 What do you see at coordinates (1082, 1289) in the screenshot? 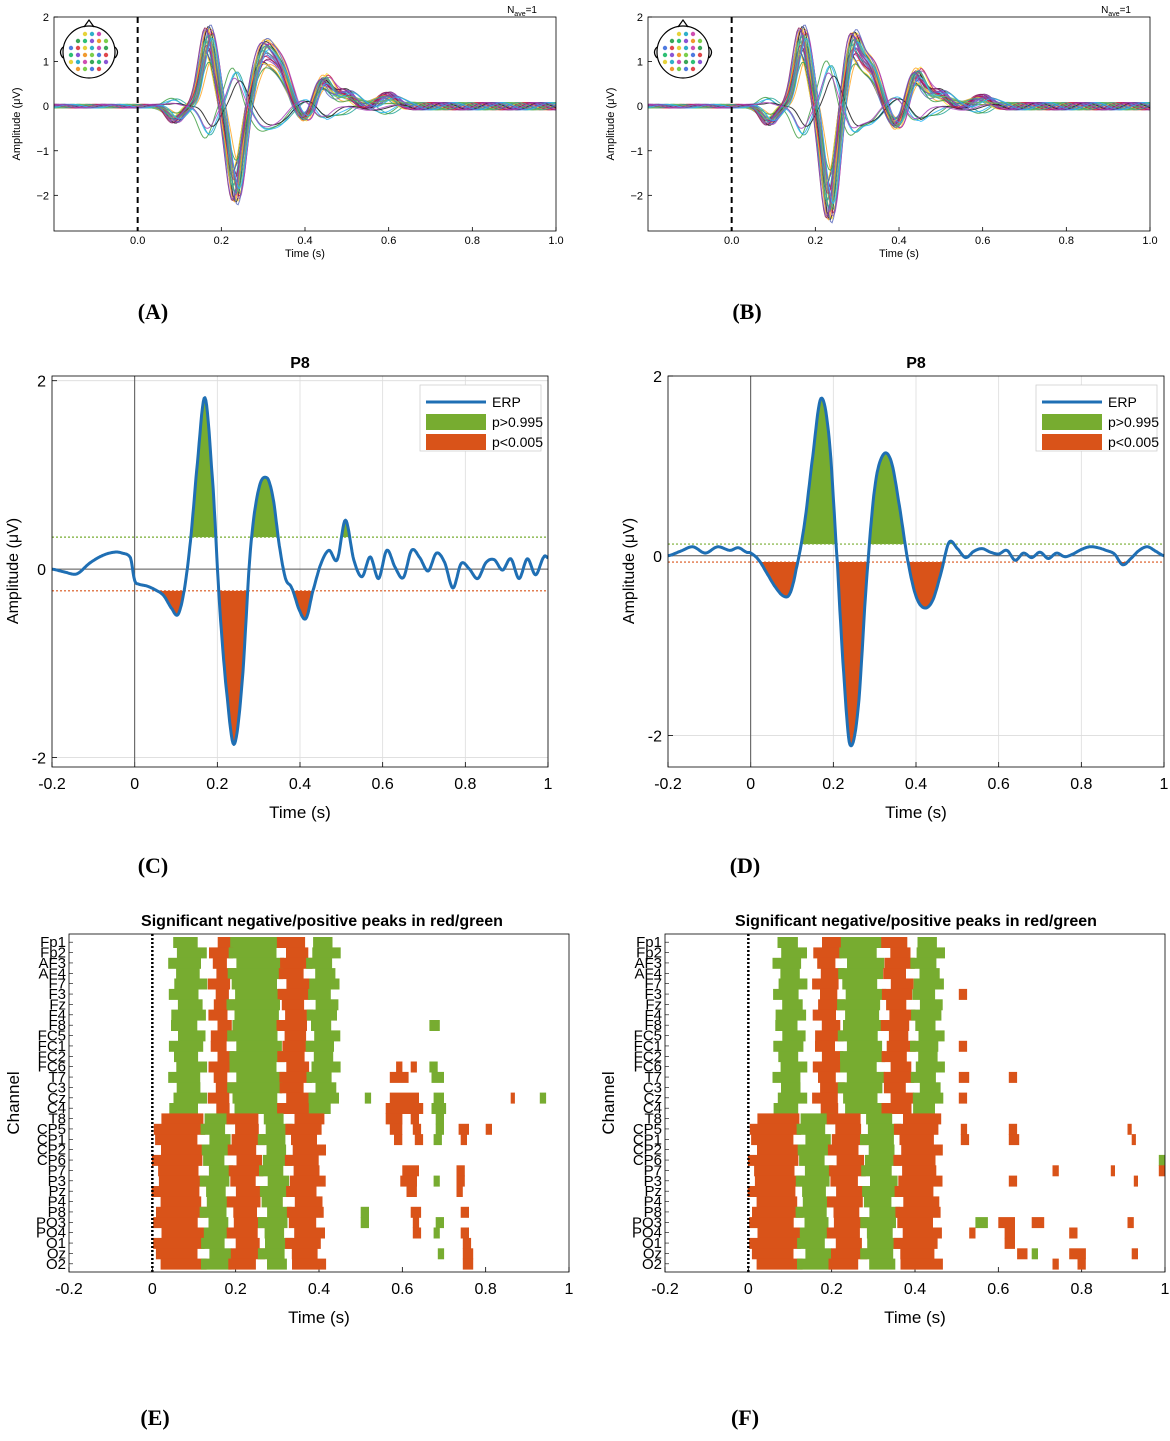
I see `x-tick-label: 0.8` at bounding box center [1082, 1289].